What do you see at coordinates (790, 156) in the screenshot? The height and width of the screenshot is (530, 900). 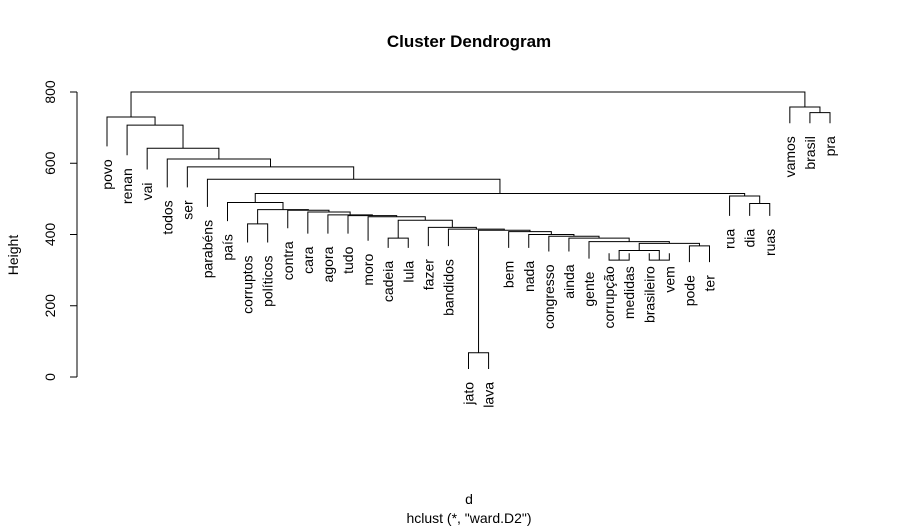 I see `leaf-label: vamos` at bounding box center [790, 156].